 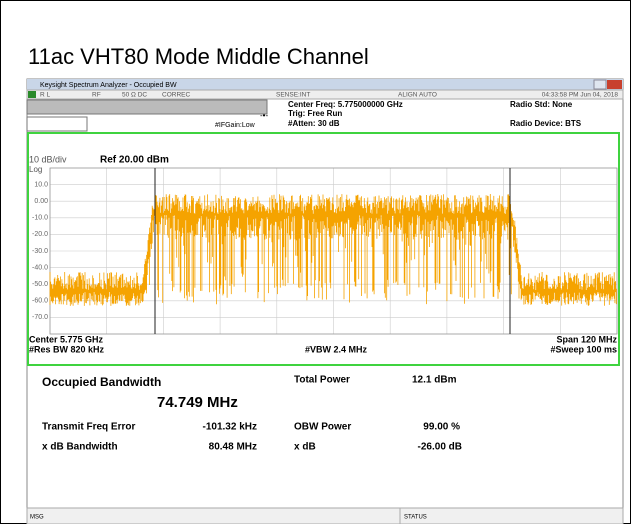 What do you see at coordinates (322, 427) in the screenshot?
I see `obw-power-label: OBW Power` at bounding box center [322, 427].